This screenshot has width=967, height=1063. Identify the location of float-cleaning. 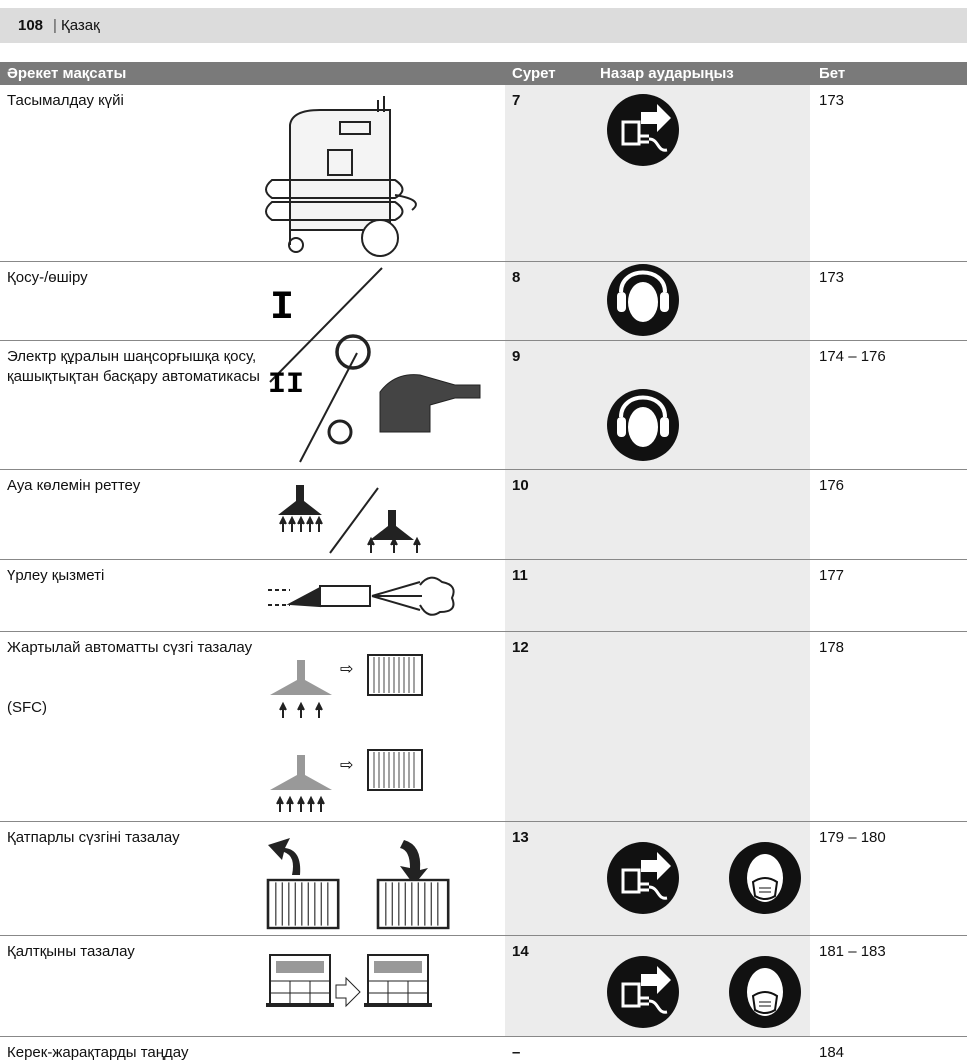
(349, 981).